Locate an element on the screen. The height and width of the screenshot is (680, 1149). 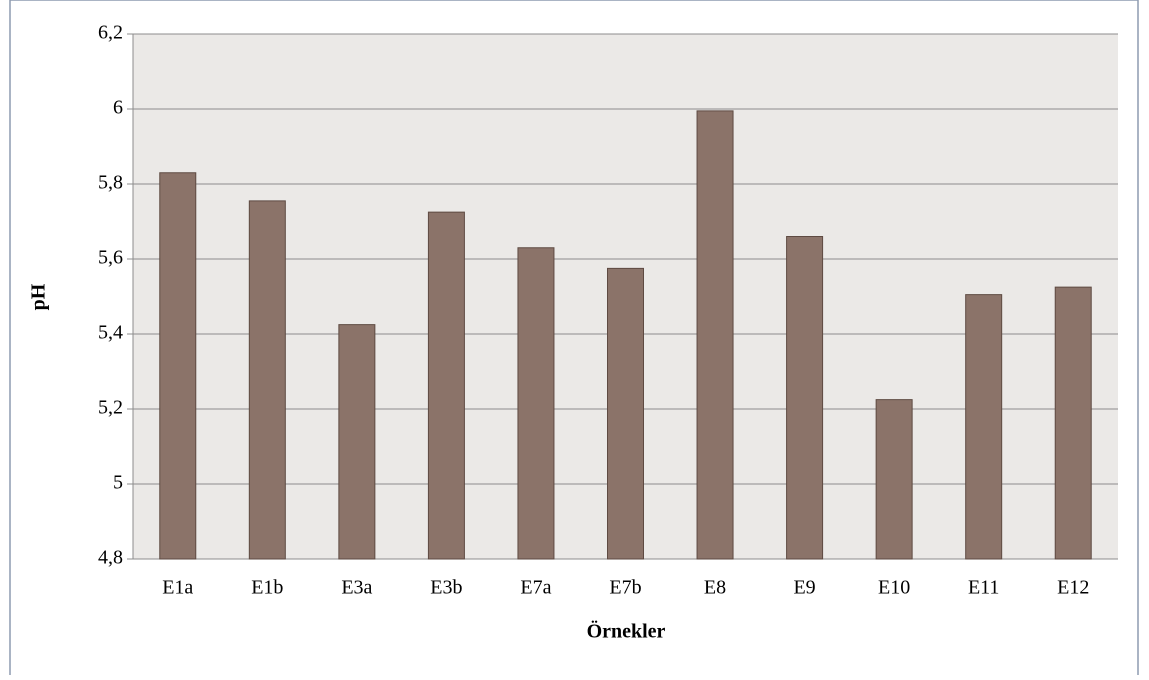
y-tick-label: 5,8 is located at coordinates (110, 183).